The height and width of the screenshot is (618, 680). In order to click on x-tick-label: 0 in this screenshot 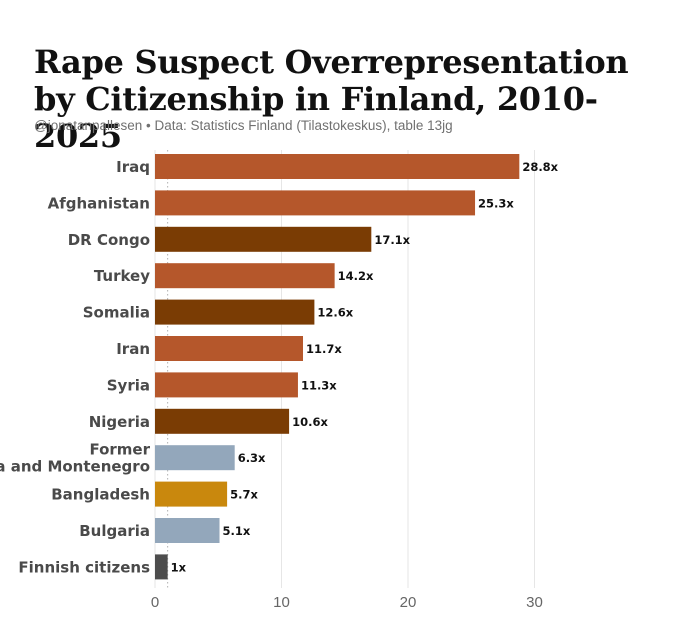, I will do `click(155, 602)`.